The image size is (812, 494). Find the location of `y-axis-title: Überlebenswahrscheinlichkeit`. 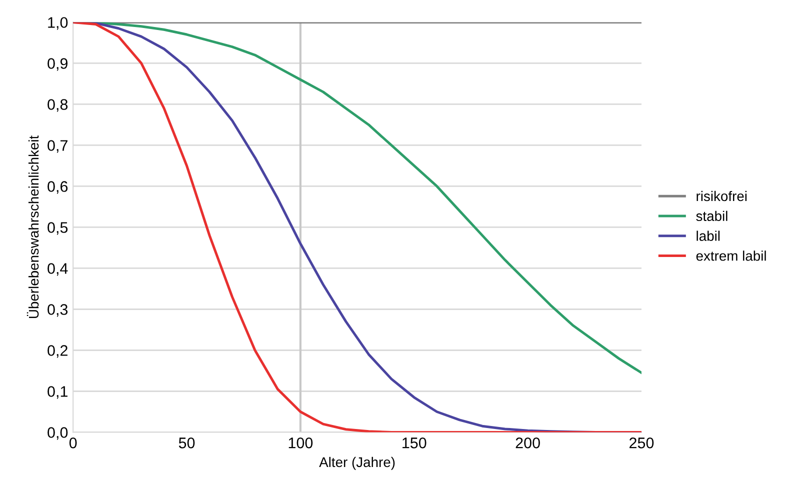

y-axis-title: Überlebenswahrscheinlichkeit is located at coordinates (32, 226).